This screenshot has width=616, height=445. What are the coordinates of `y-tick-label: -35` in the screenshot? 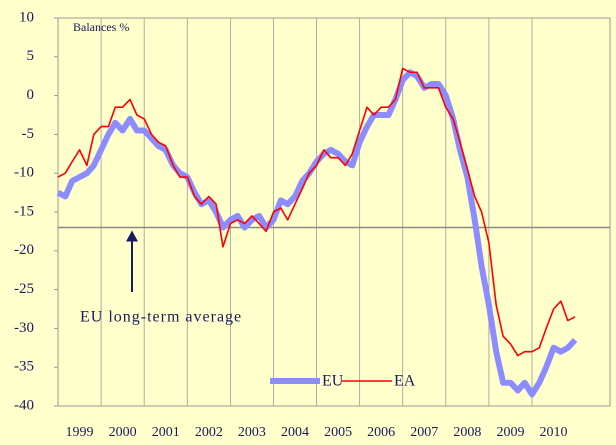 It's located at (24, 367).